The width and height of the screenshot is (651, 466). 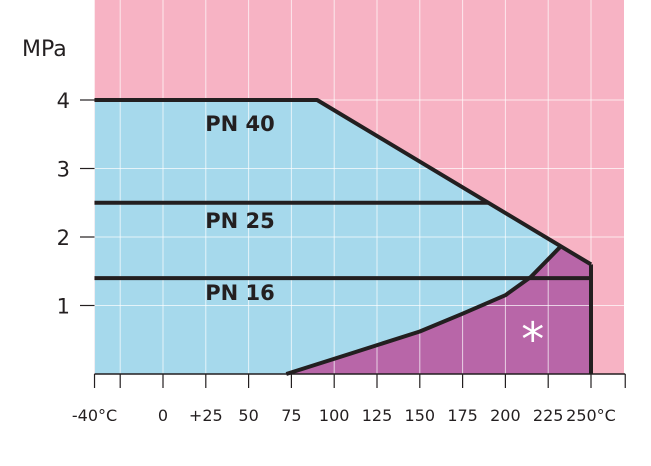 I want to click on x-tick-label: -40°C, so click(x=94, y=415).